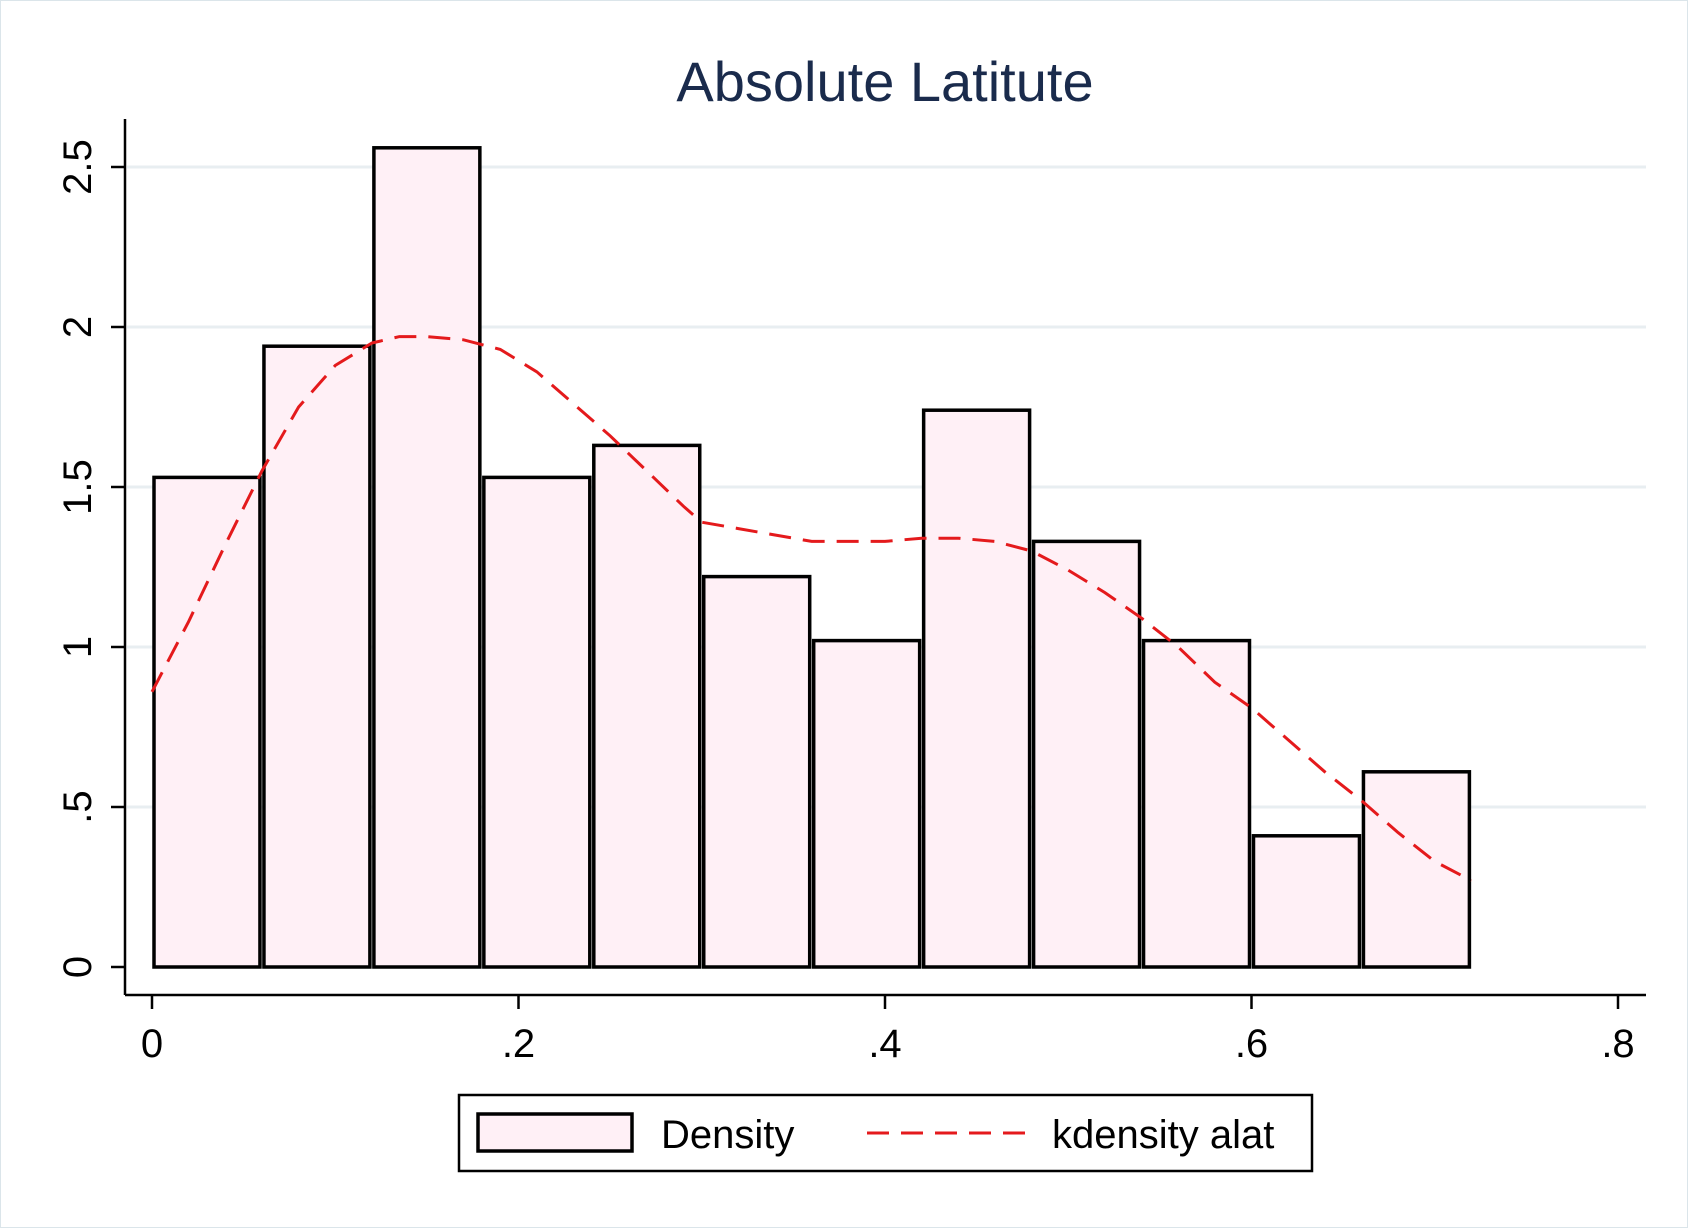 This screenshot has height=1229, width=1688. What do you see at coordinates (78, 327) in the screenshot?
I see `y-tick-label-4: 2` at bounding box center [78, 327].